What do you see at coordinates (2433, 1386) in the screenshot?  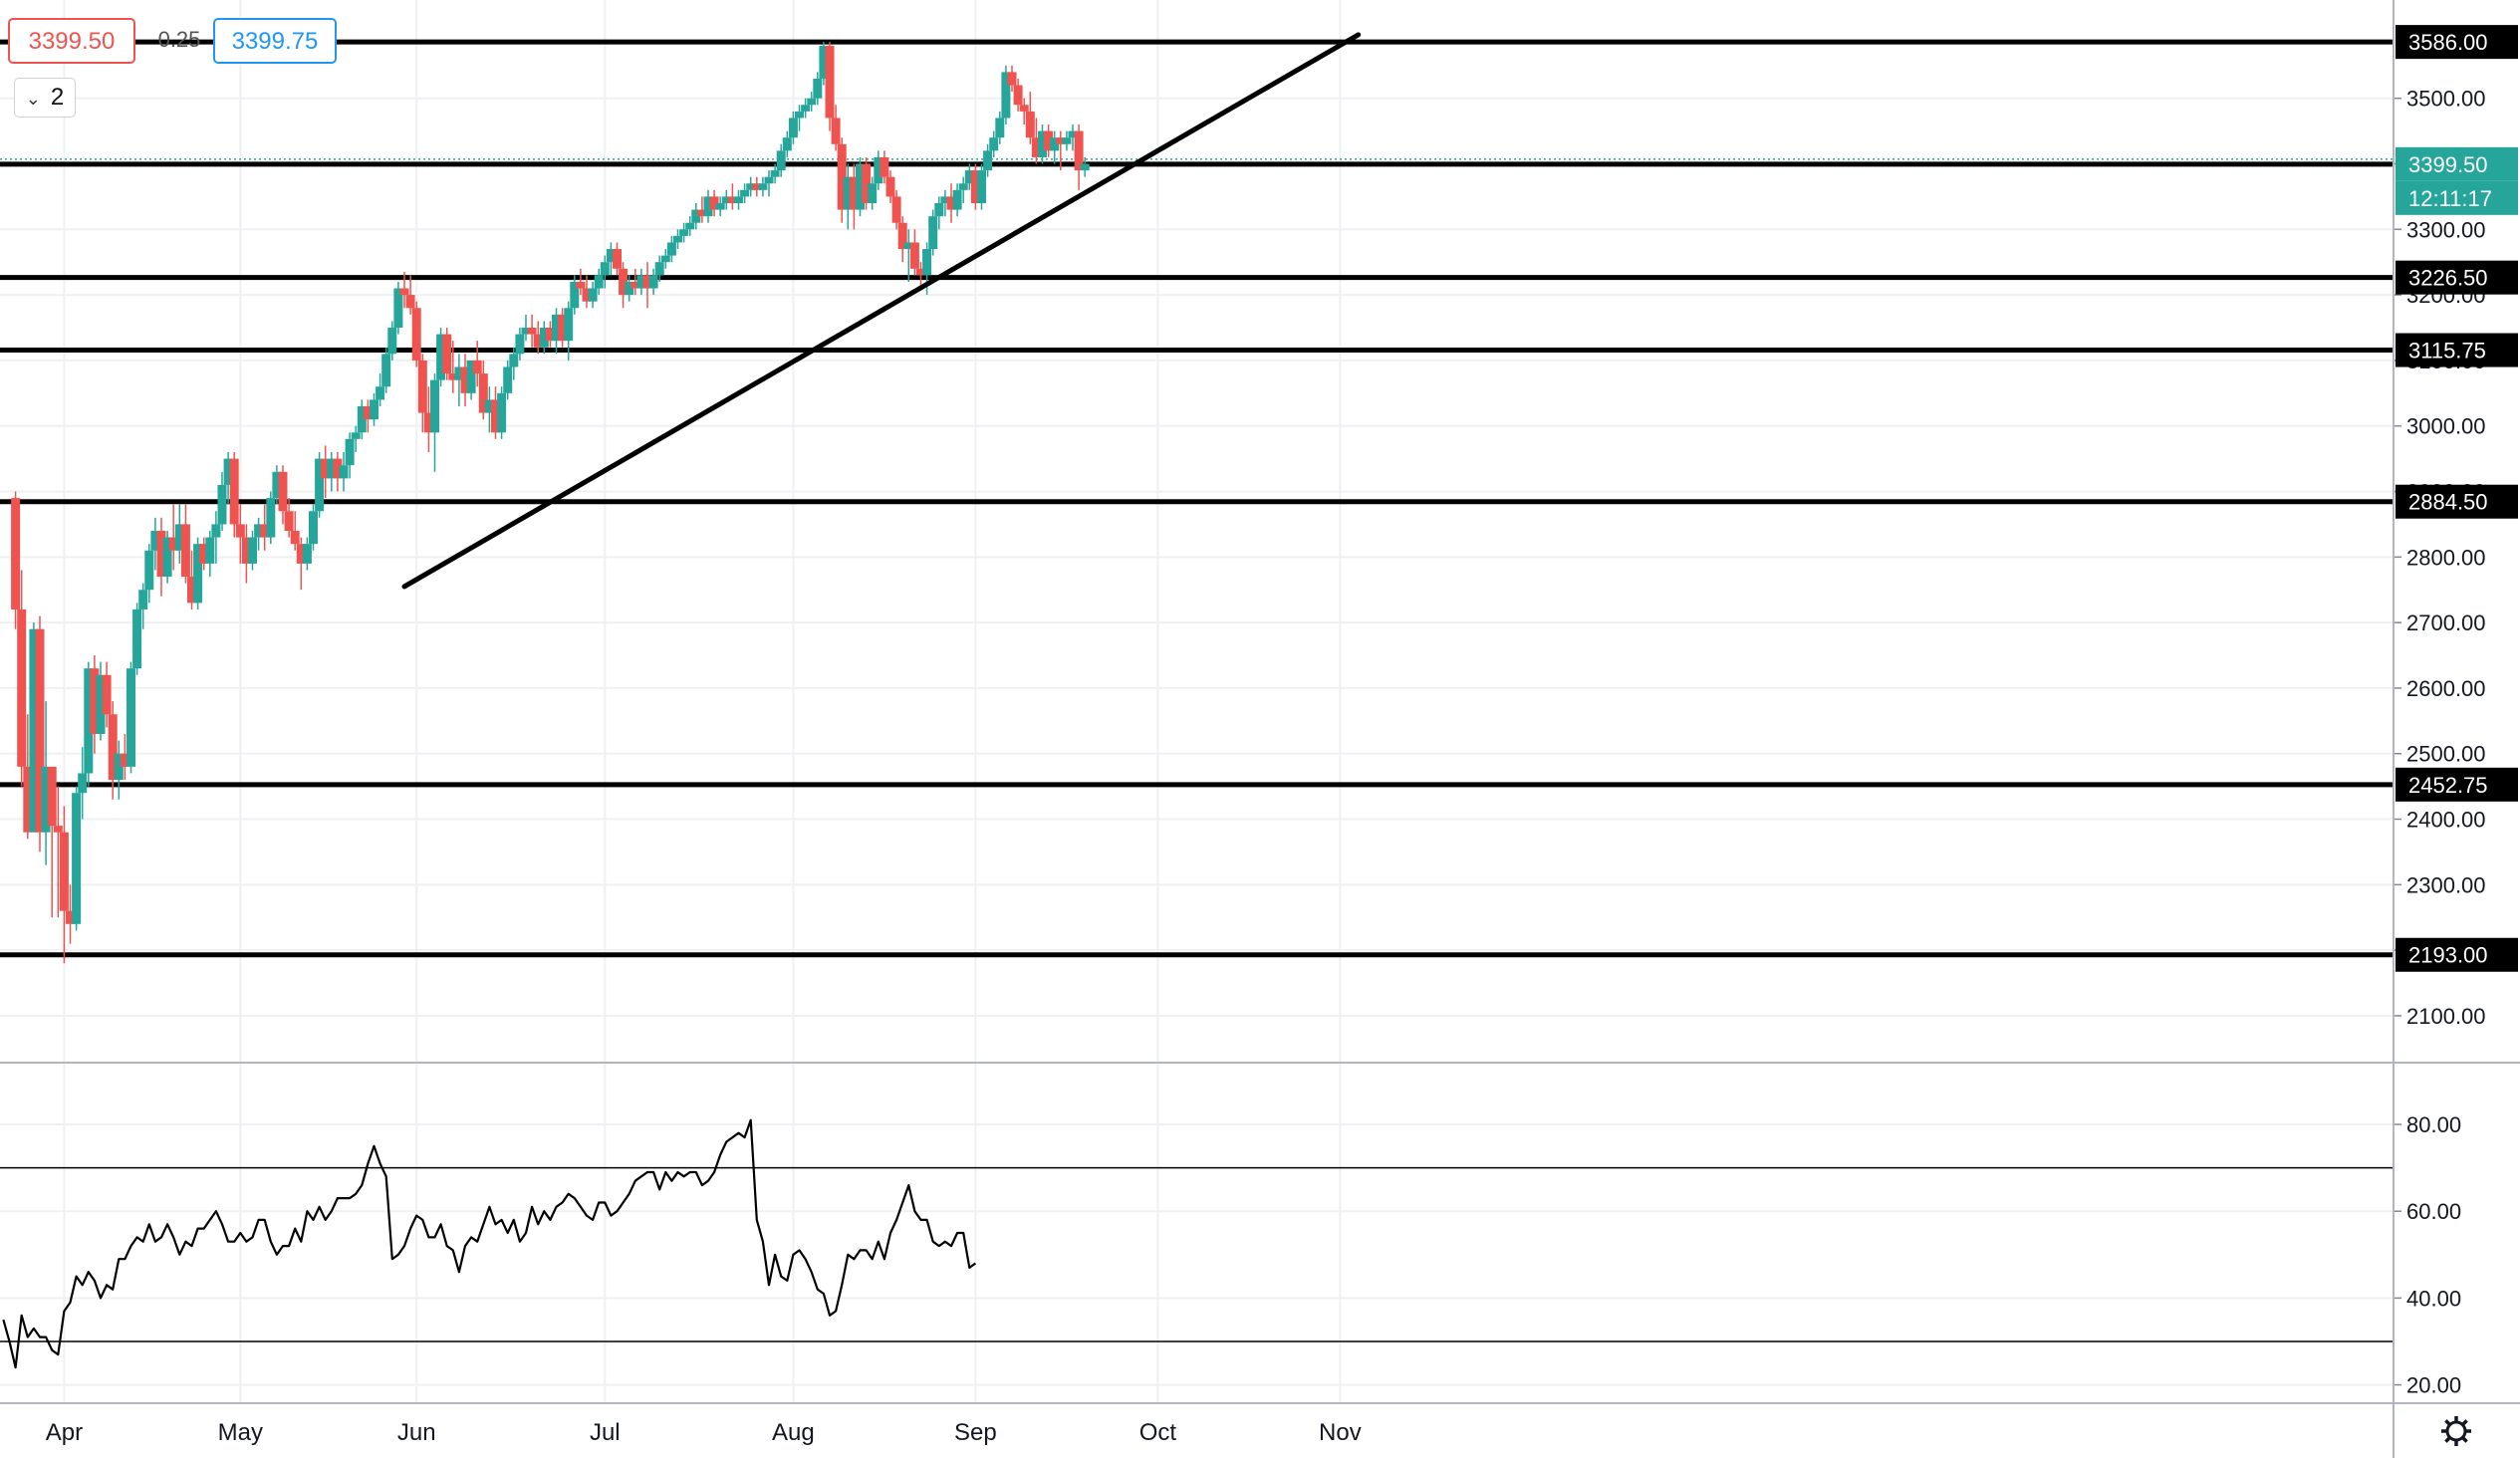 I see `oscillator-tick-label: 20.00` at bounding box center [2433, 1386].